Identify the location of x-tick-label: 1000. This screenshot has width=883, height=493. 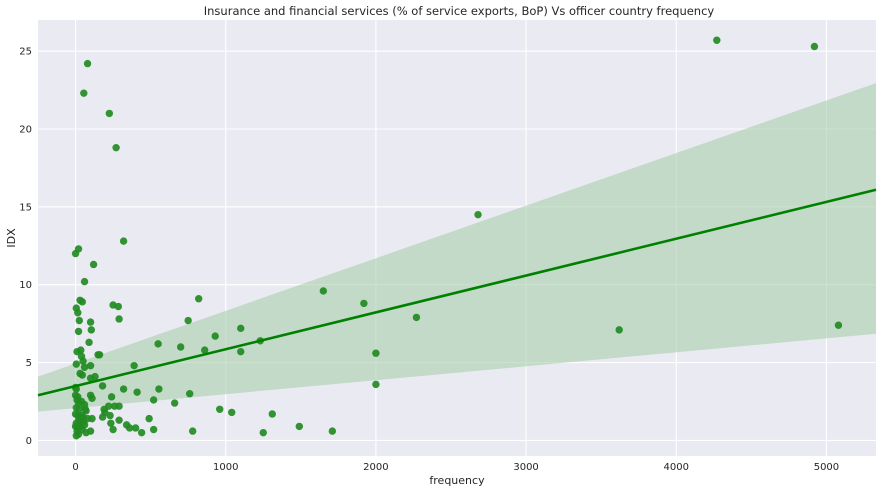
(225, 467).